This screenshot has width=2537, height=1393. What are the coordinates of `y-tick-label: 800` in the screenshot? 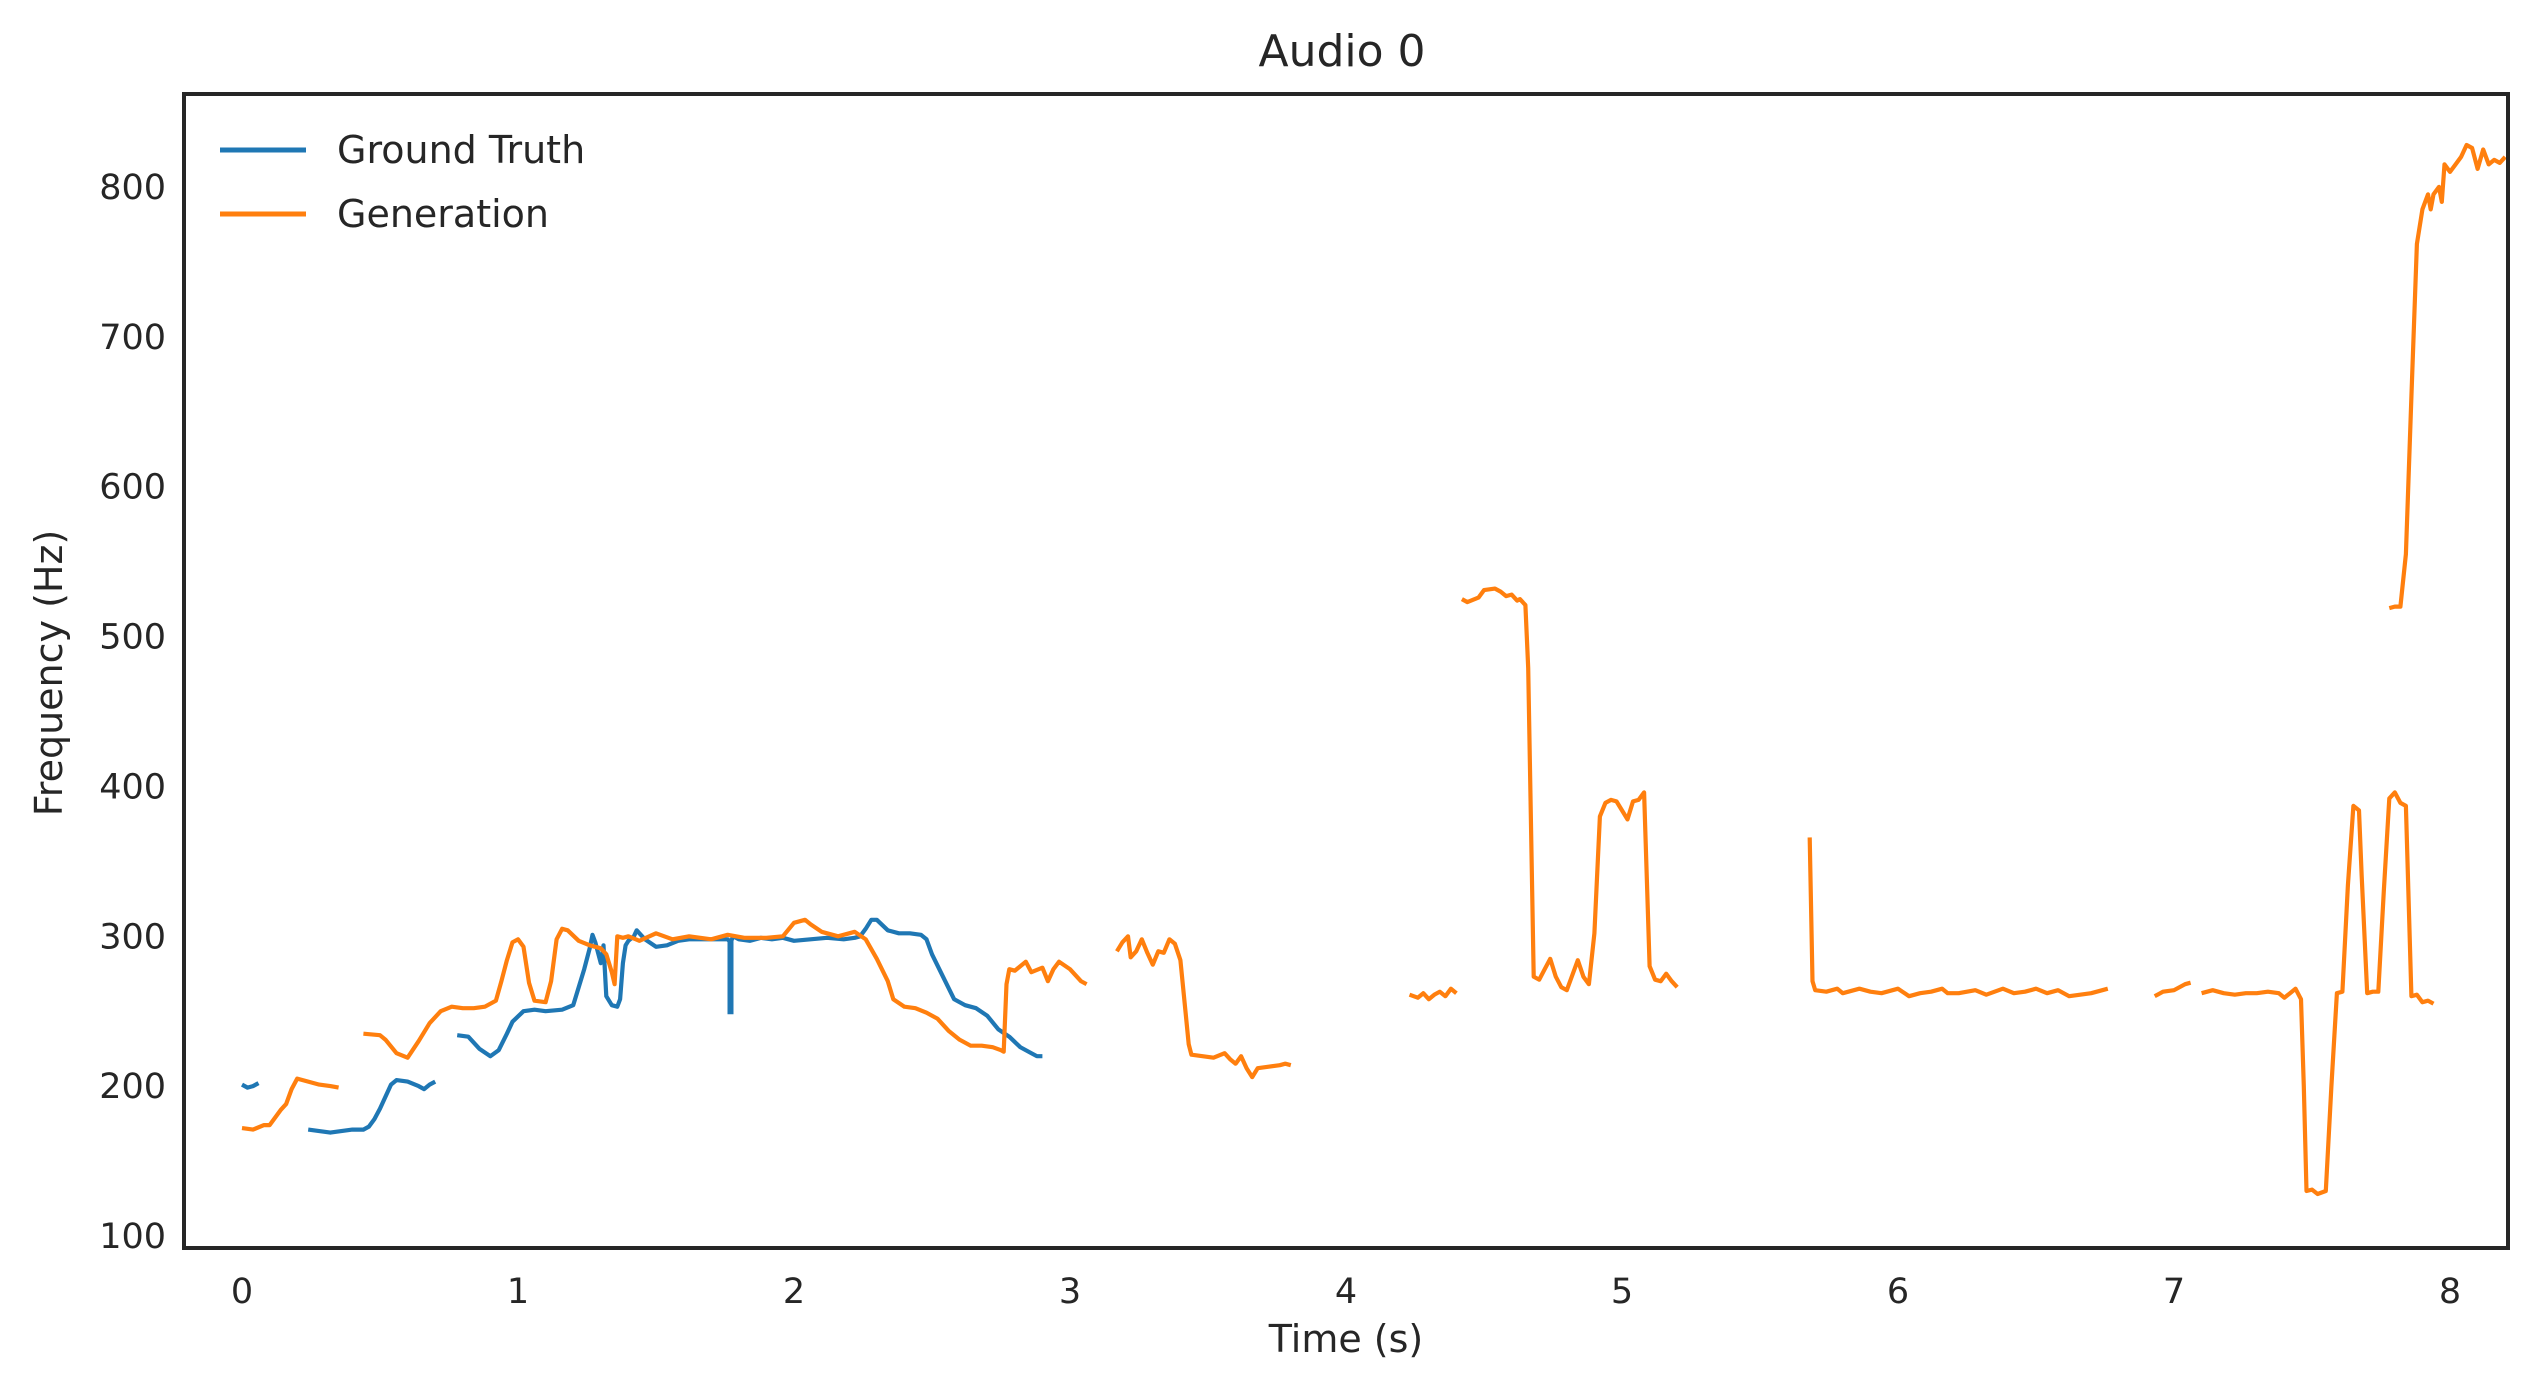 It's located at (132, 188).